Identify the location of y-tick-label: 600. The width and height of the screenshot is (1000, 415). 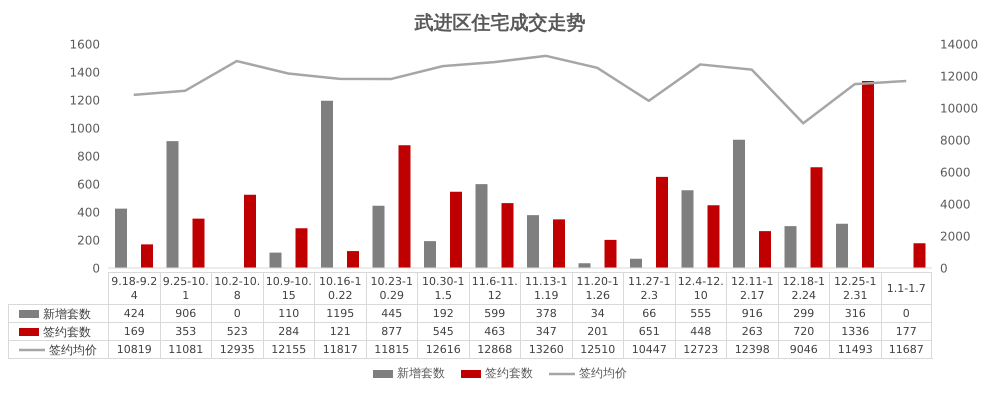
(88, 184).